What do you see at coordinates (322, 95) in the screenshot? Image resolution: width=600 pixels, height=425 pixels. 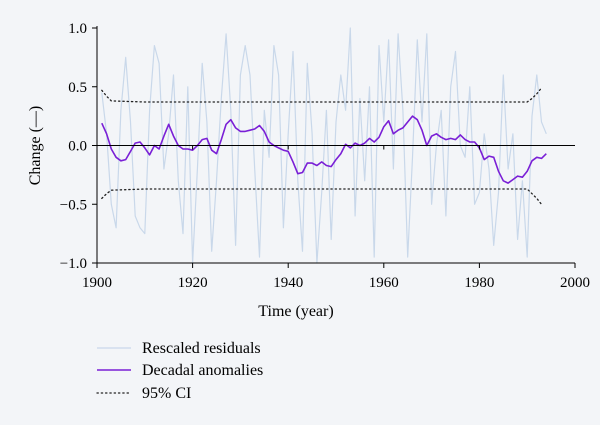 I see `ci-upper-line` at bounding box center [322, 95].